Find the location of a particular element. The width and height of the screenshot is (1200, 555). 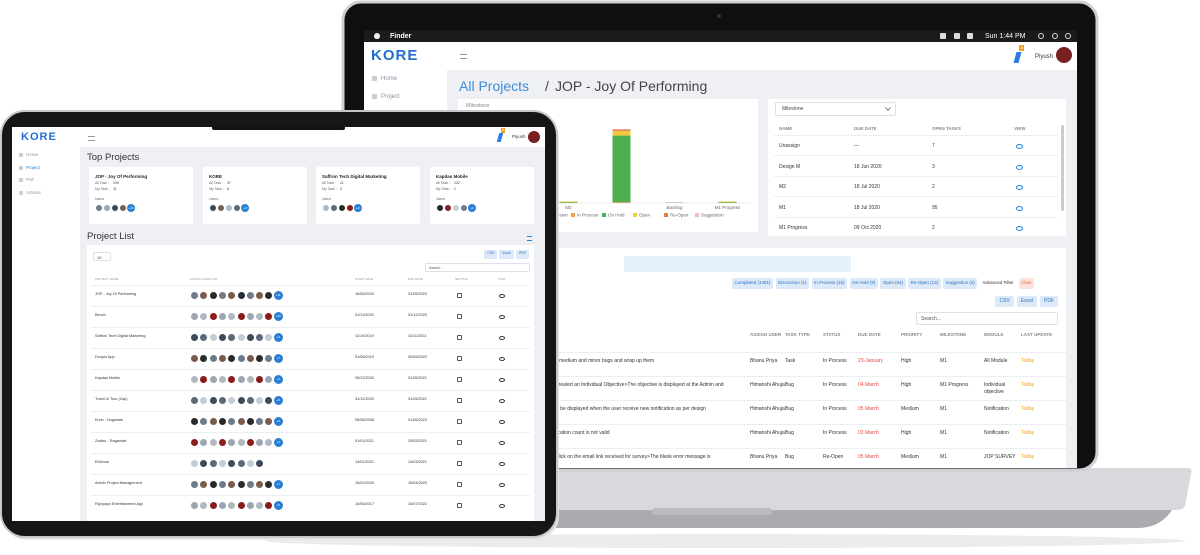

user-name: Piyush is located at coordinates (519, 136).